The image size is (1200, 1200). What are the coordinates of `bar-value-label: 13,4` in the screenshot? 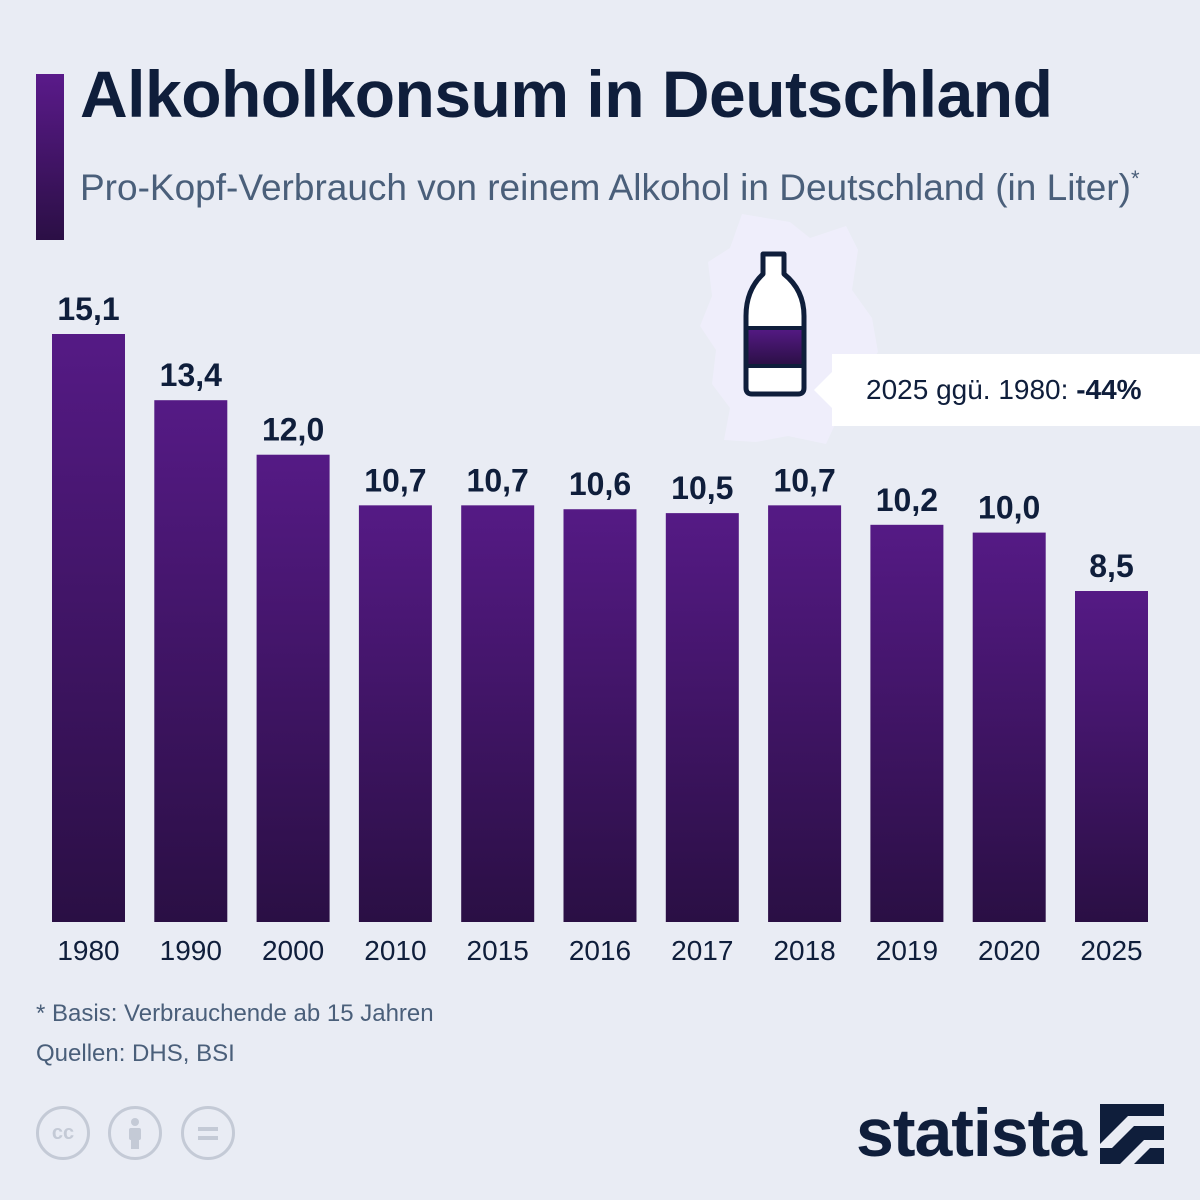 It's located at (191, 375).